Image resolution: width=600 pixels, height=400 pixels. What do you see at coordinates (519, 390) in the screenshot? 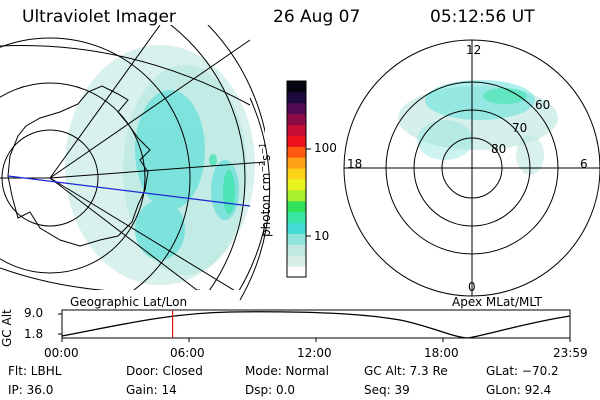
I see `glon-info: GLon: 92.4` at bounding box center [519, 390].